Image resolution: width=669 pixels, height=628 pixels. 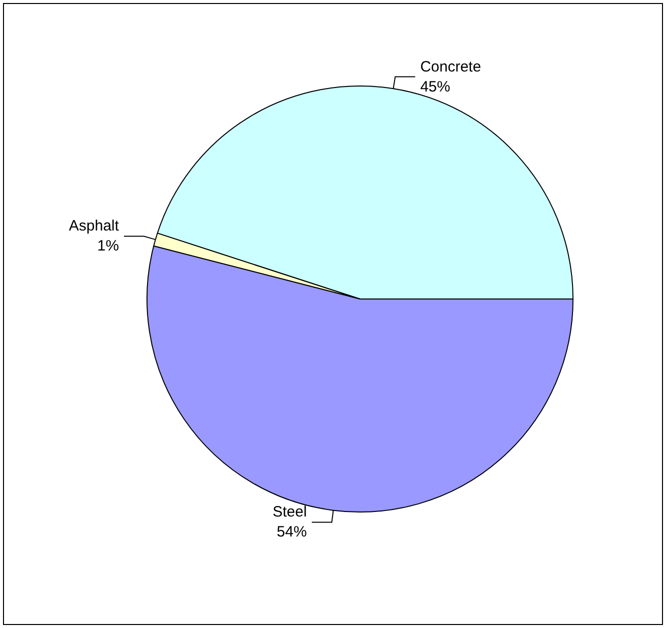 I want to click on data-label: 1%, so click(x=108, y=246).